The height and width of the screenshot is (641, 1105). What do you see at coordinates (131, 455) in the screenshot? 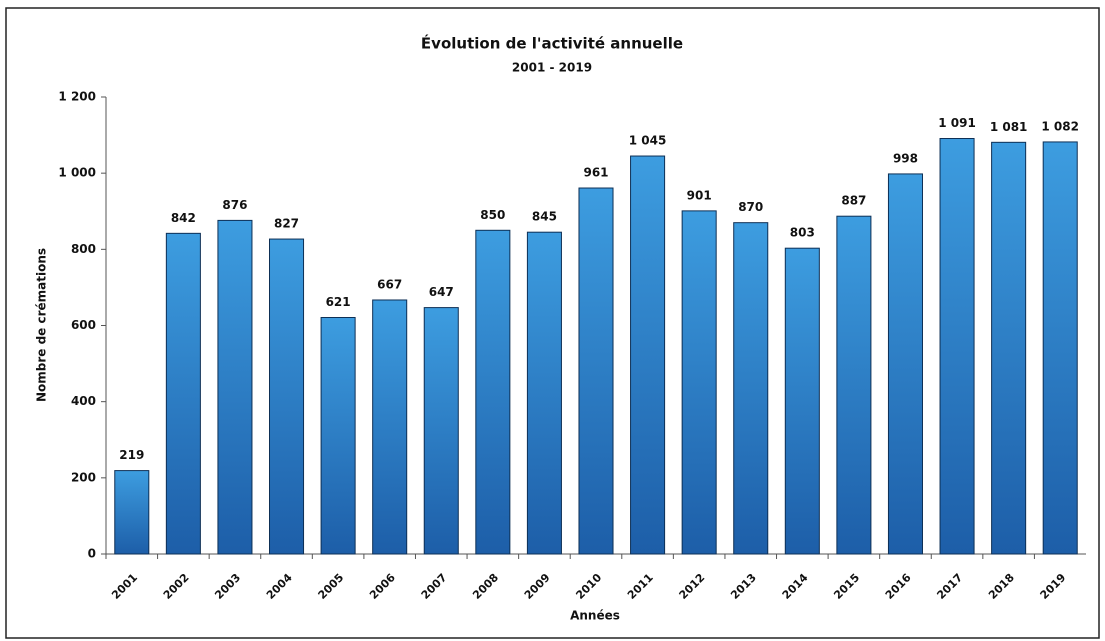
I see `value-label: 219` at bounding box center [131, 455].